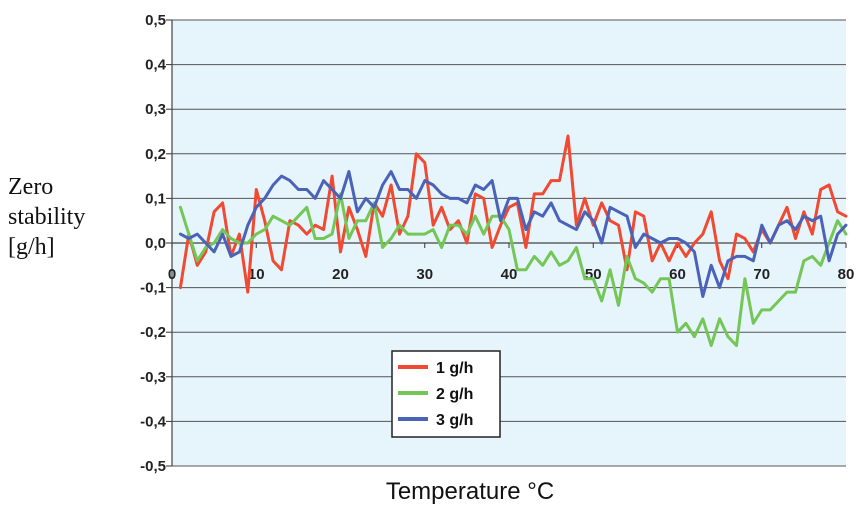 This screenshot has height=517, width=856. What do you see at coordinates (424, 274) in the screenshot?
I see `x-tick-label: 30` at bounding box center [424, 274].